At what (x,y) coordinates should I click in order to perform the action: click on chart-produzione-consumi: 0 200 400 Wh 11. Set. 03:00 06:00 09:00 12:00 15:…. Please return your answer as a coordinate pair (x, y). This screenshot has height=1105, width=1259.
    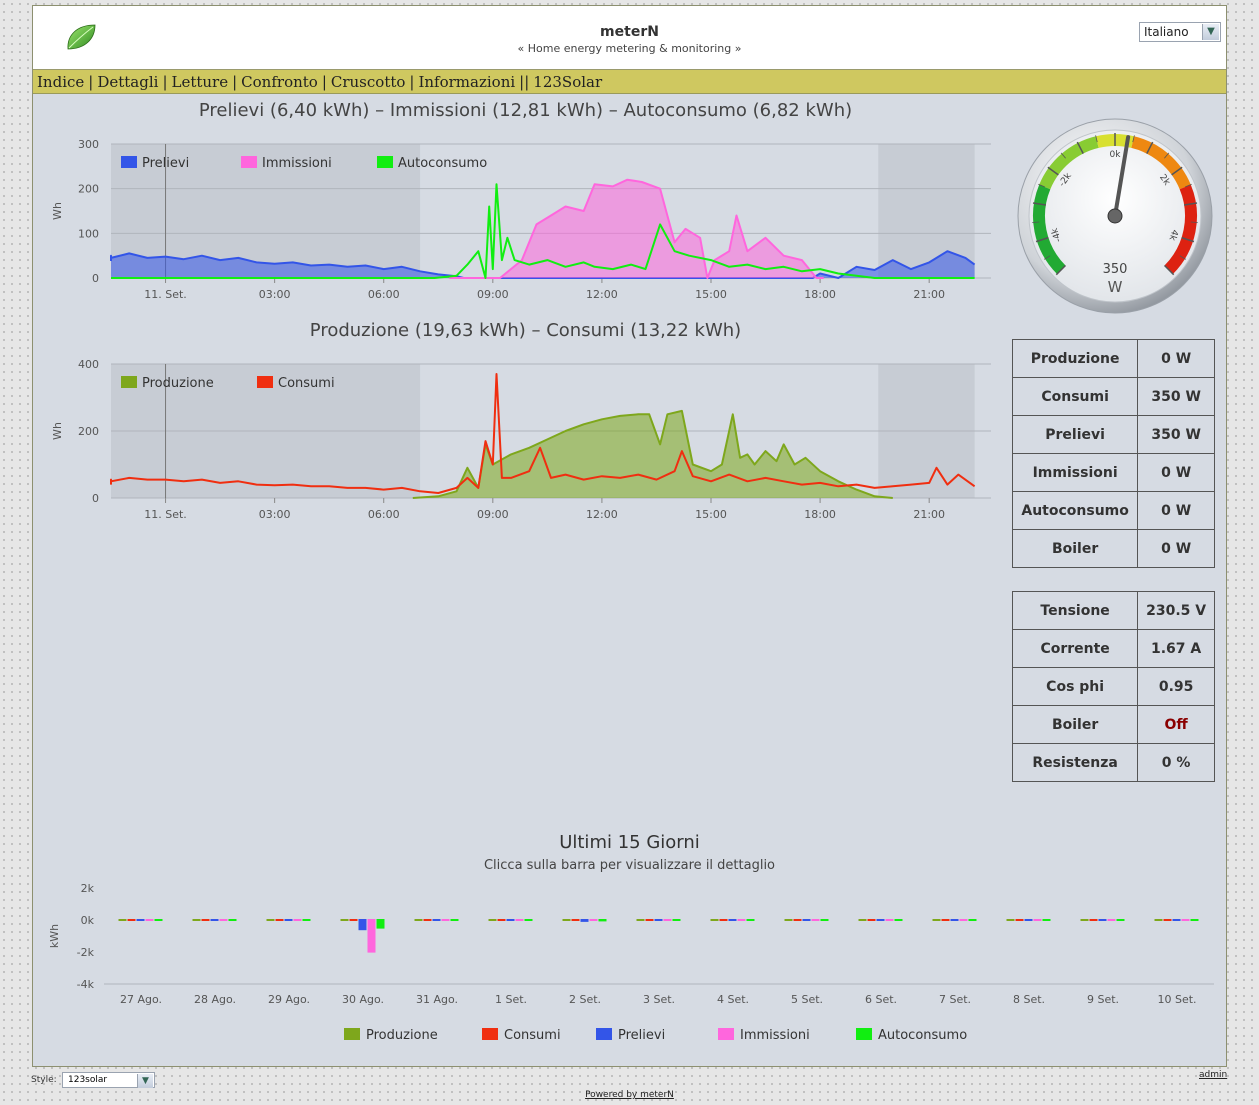
    Looking at the image, I should click on (530, 436).